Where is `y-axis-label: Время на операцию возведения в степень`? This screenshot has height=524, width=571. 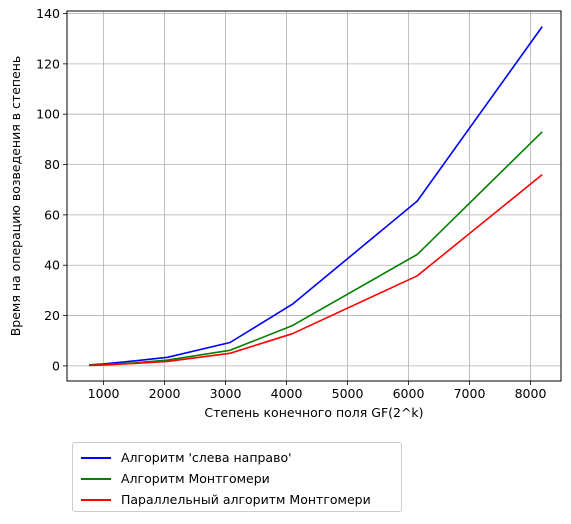
y-axis-label: Время на операцию возведения в степень is located at coordinates (15, 196).